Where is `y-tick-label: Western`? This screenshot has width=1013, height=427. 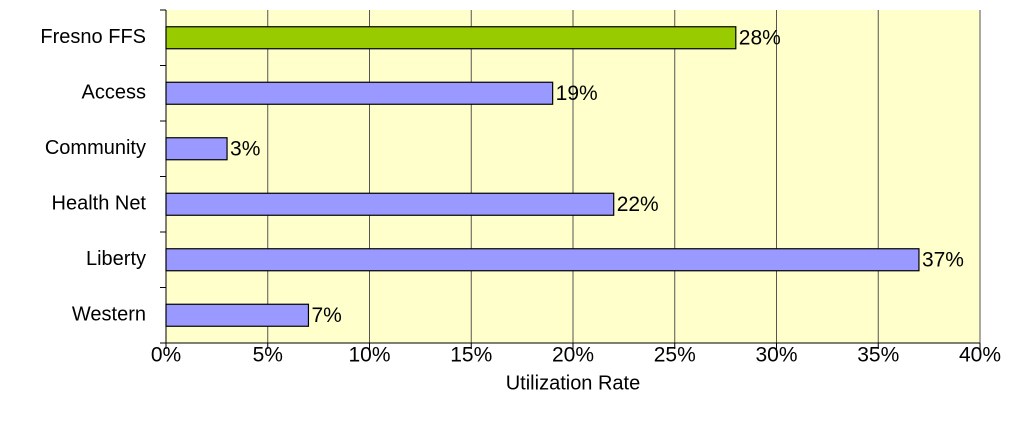
y-tick-label: Western is located at coordinates (109, 315).